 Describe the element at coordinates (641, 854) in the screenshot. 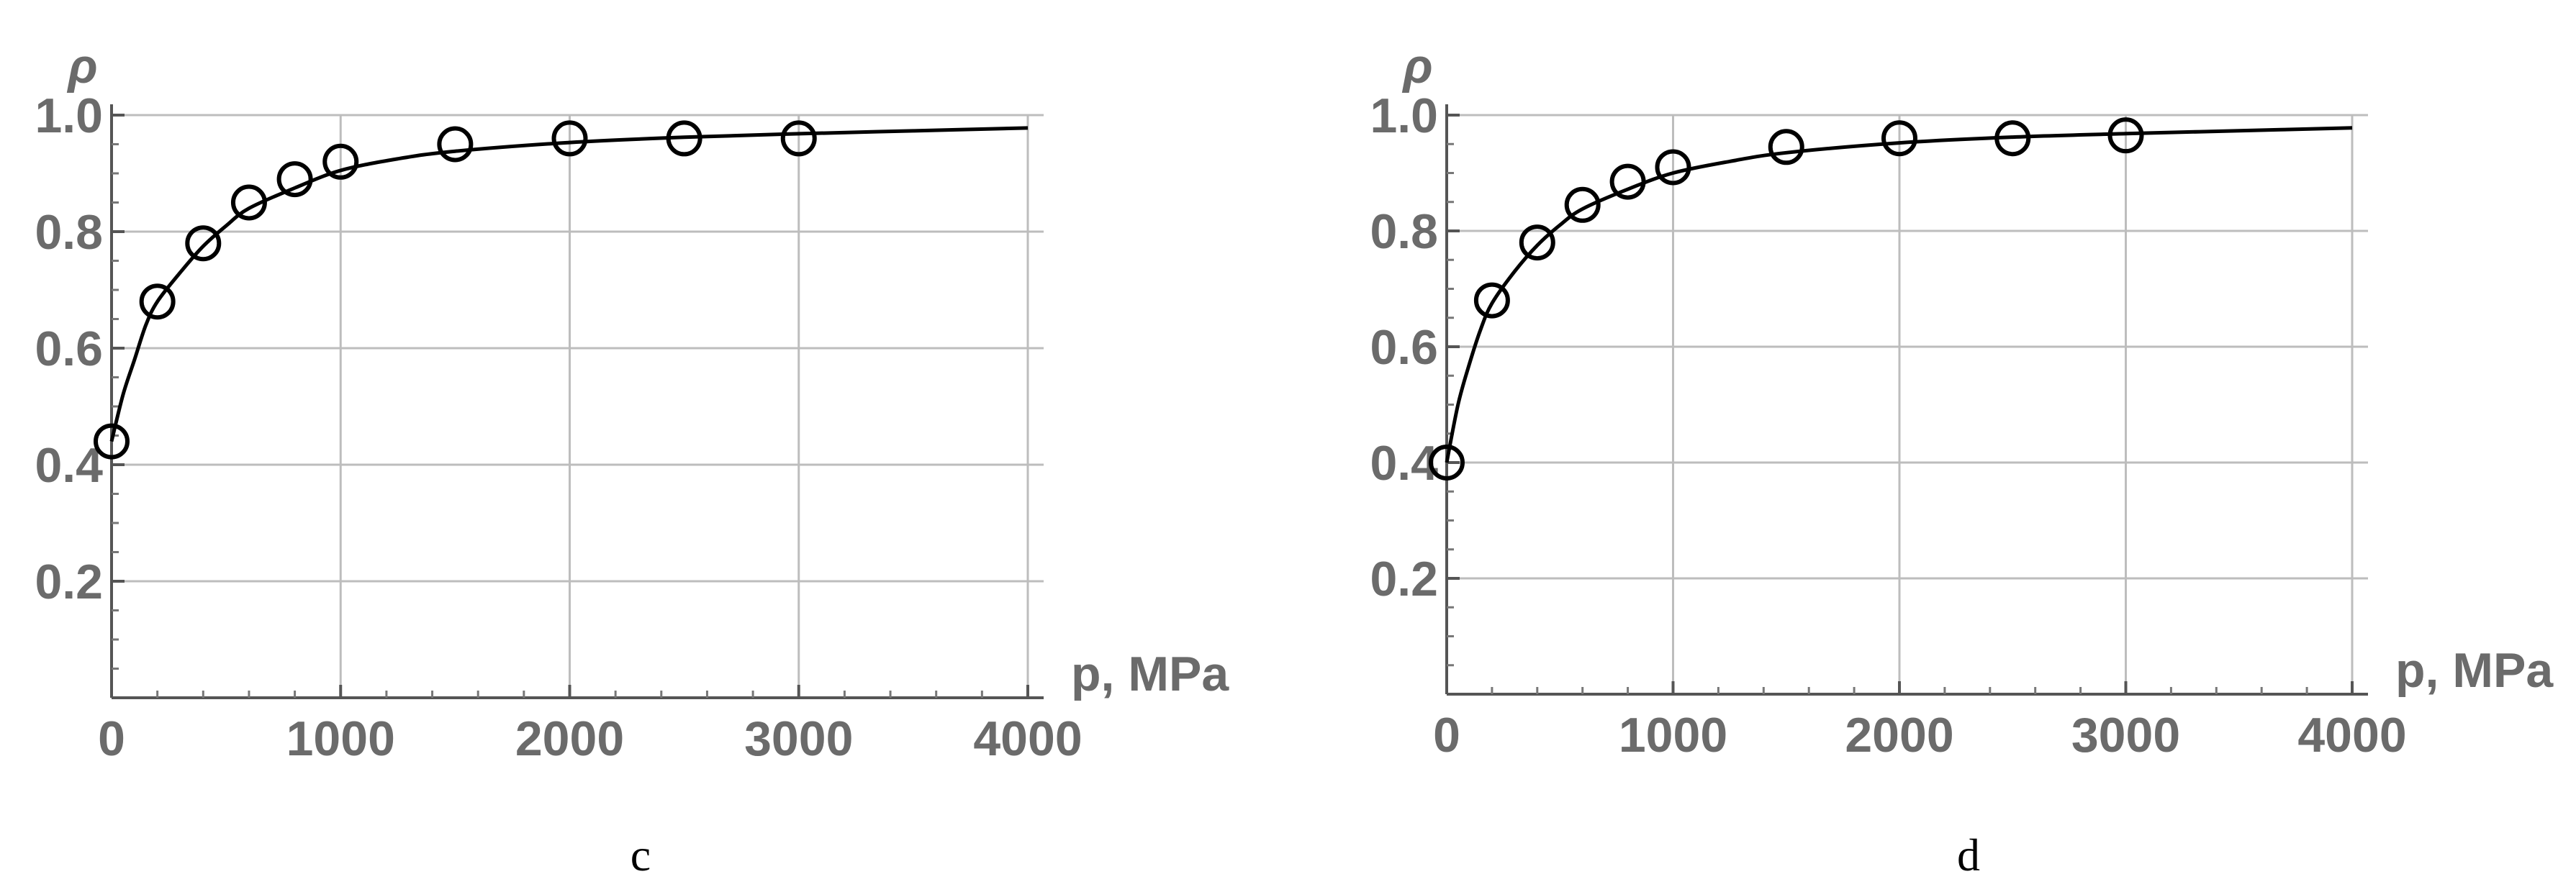

I see `panel-caption: c` at that location.